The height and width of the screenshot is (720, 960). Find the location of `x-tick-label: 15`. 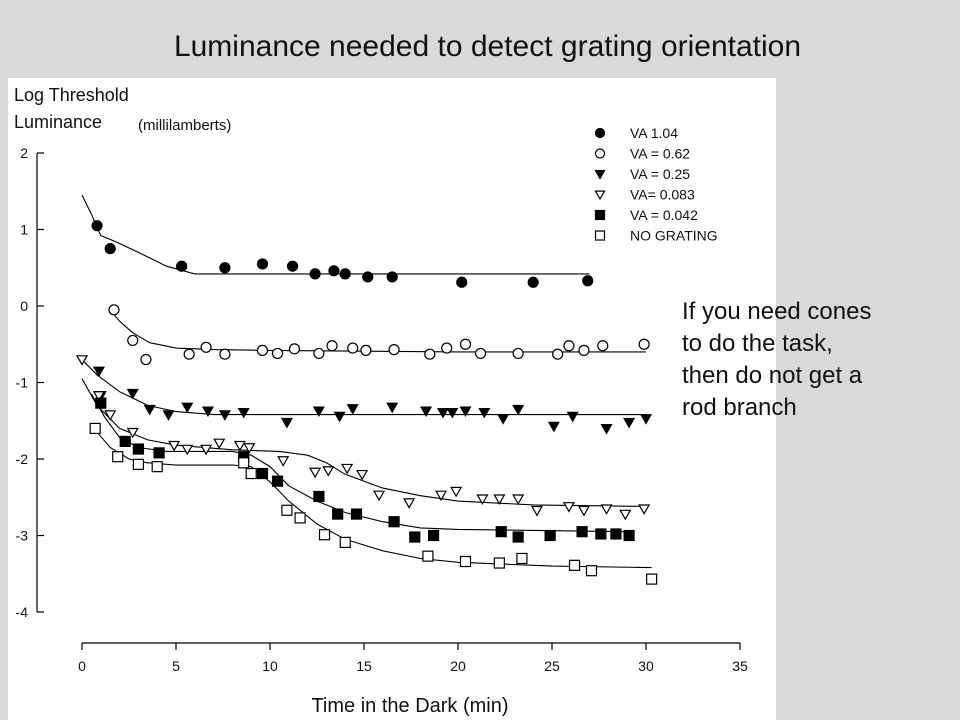

x-tick-label: 15 is located at coordinates (364, 666).